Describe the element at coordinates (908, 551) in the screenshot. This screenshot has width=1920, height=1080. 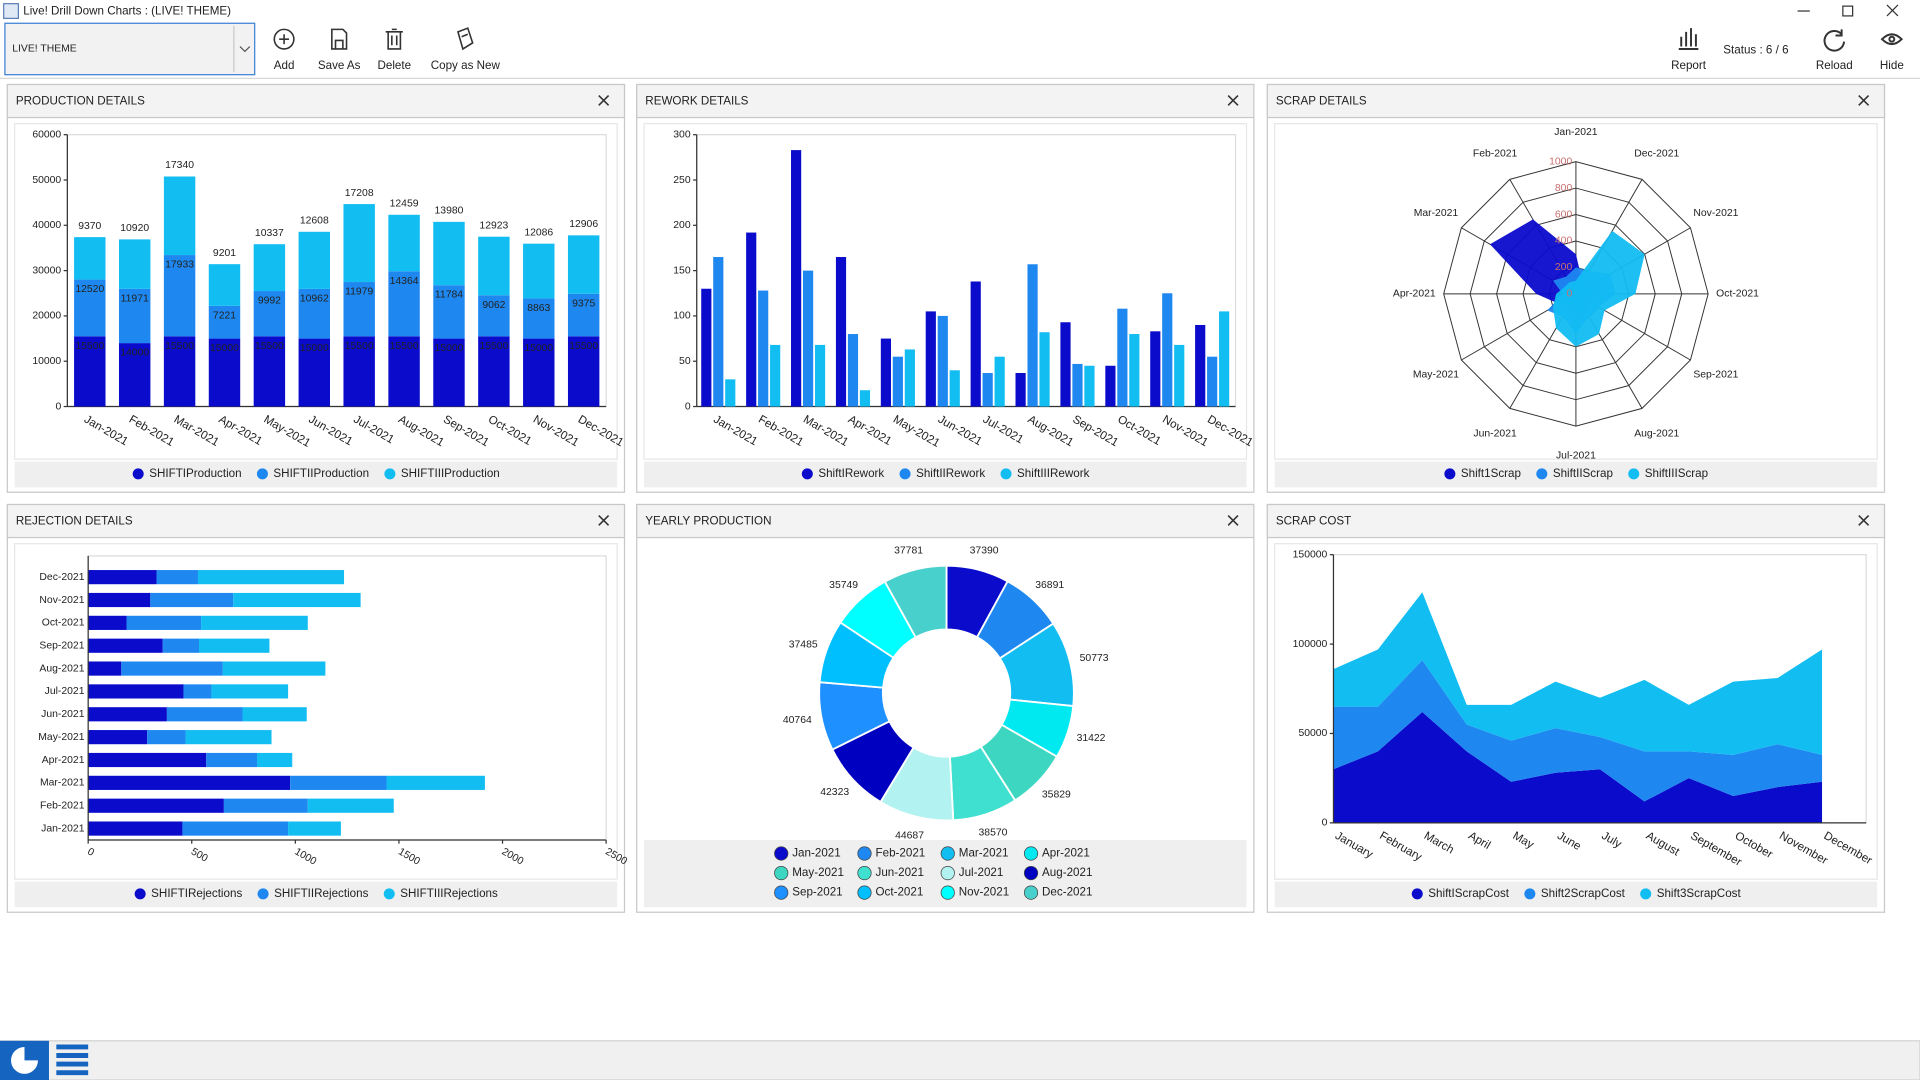
I see `data-label: 37781` at that location.